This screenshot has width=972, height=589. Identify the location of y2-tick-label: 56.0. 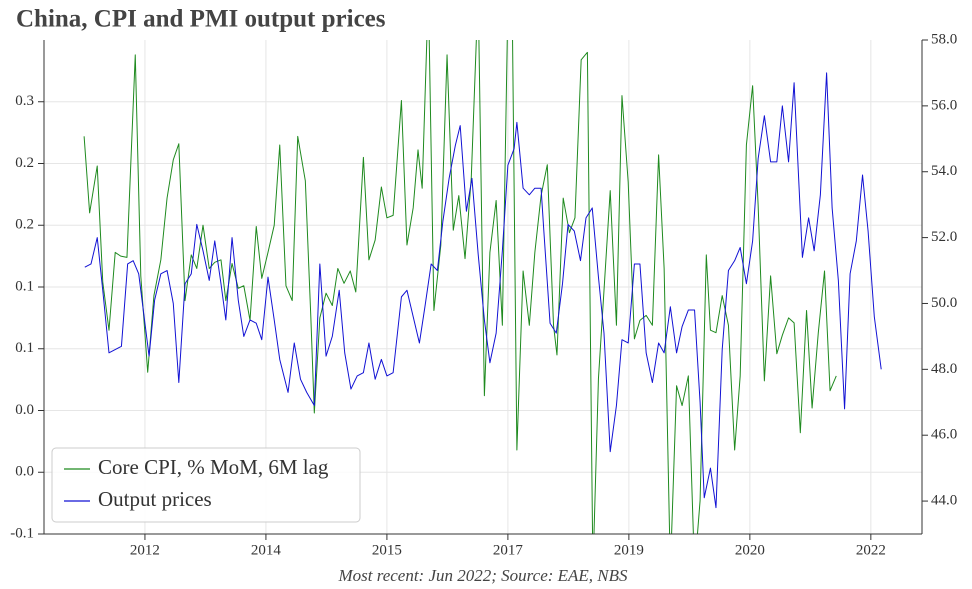
(944, 105).